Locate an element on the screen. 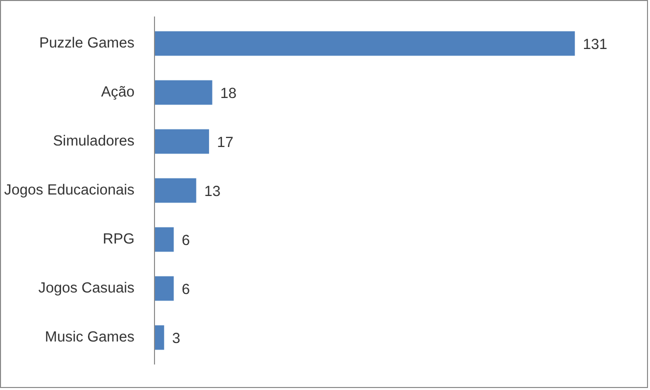  y-tick-label: Puzzle Games is located at coordinates (87, 43).